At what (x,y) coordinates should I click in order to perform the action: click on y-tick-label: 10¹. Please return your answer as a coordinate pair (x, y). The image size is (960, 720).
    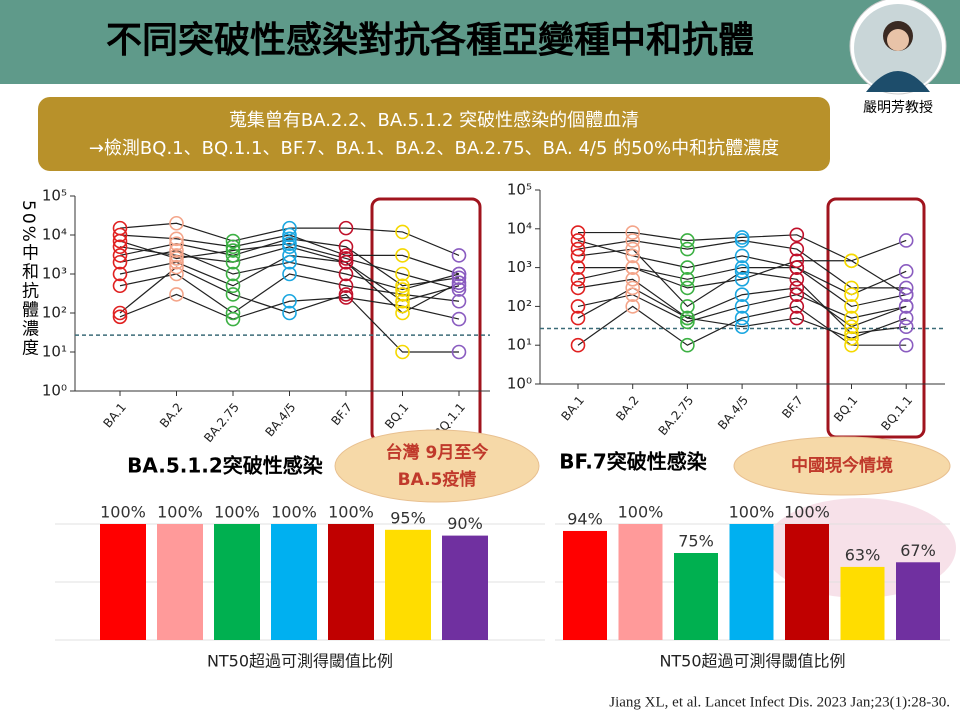
    Looking at the image, I should click on (54, 352).